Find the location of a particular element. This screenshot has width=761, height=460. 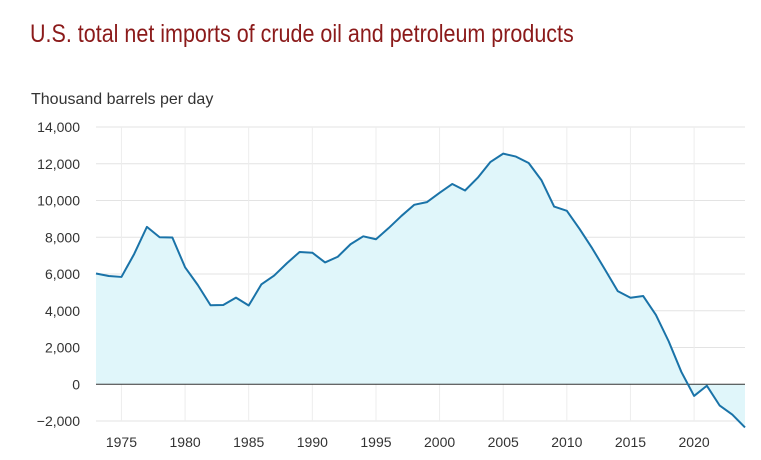

y-tick-label: 6,000 is located at coordinates (62, 274).